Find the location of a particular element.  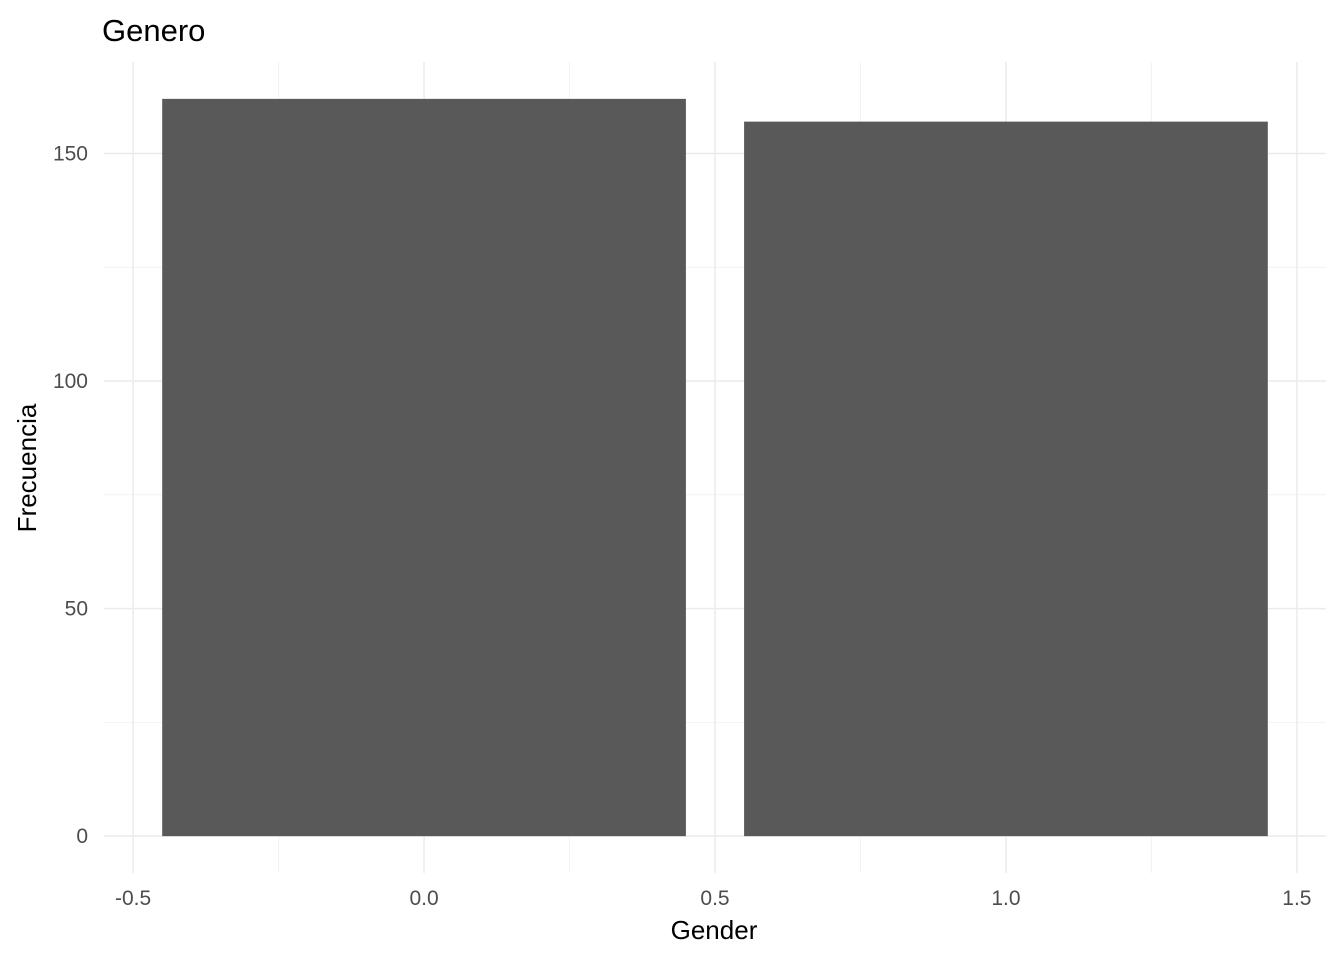

chart-title: Genero is located at coordinates (153, 30).